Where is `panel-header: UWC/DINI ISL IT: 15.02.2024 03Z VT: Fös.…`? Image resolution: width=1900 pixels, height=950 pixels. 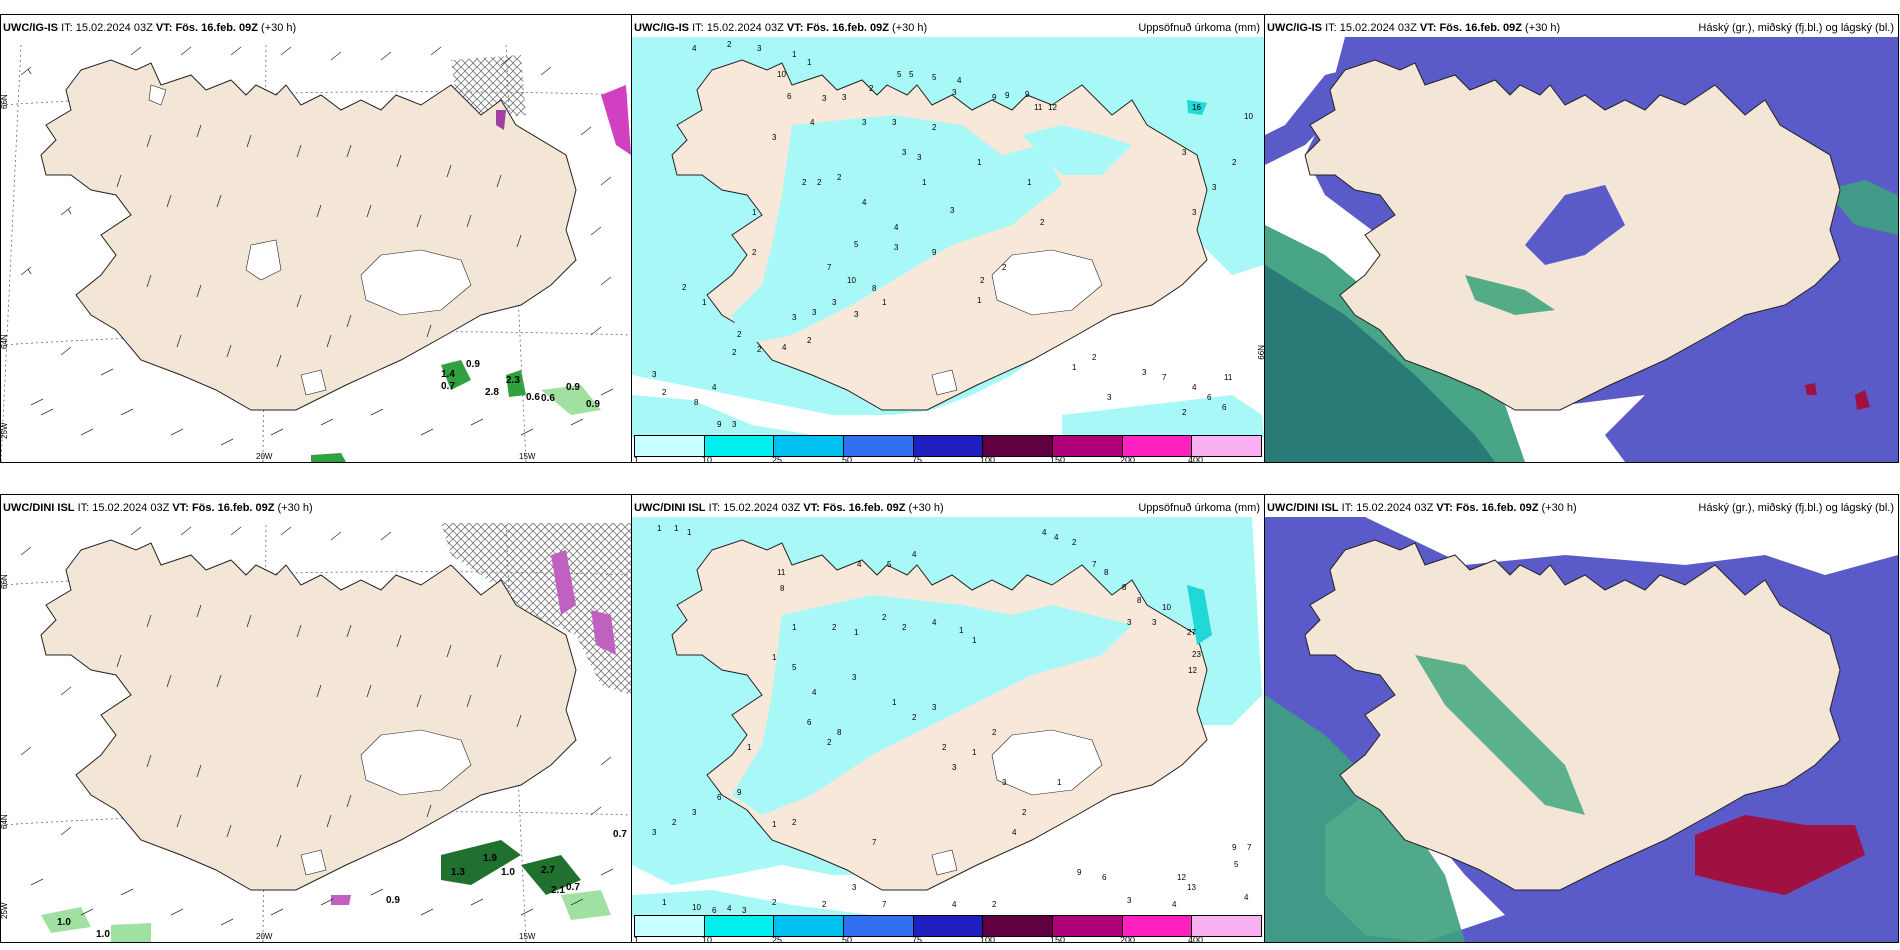
panel-header: UWC/DINI ISL IT: 15.02.2024 03Z VT: Fös.… is located at coordinates (789, 508).